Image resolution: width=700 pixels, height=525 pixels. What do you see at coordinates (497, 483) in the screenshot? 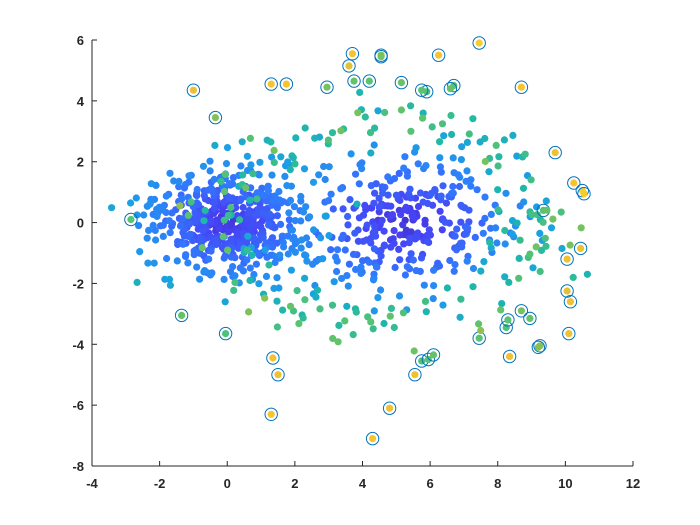
I see `x-tick-label: 8` at bounding box center [497, 483].